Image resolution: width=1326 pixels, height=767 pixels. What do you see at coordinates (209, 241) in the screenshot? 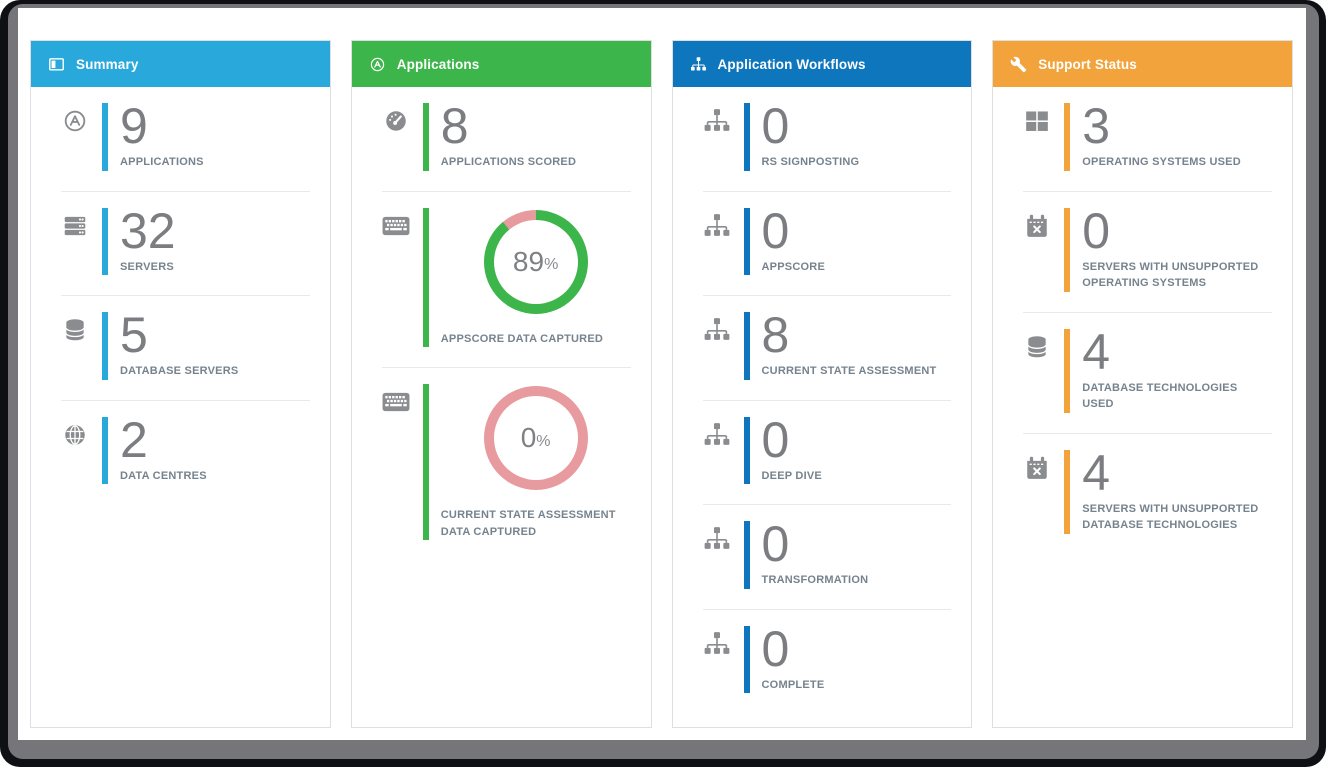
I see `stat-text: 32 SERVERS` at bounding box center [209, 241].